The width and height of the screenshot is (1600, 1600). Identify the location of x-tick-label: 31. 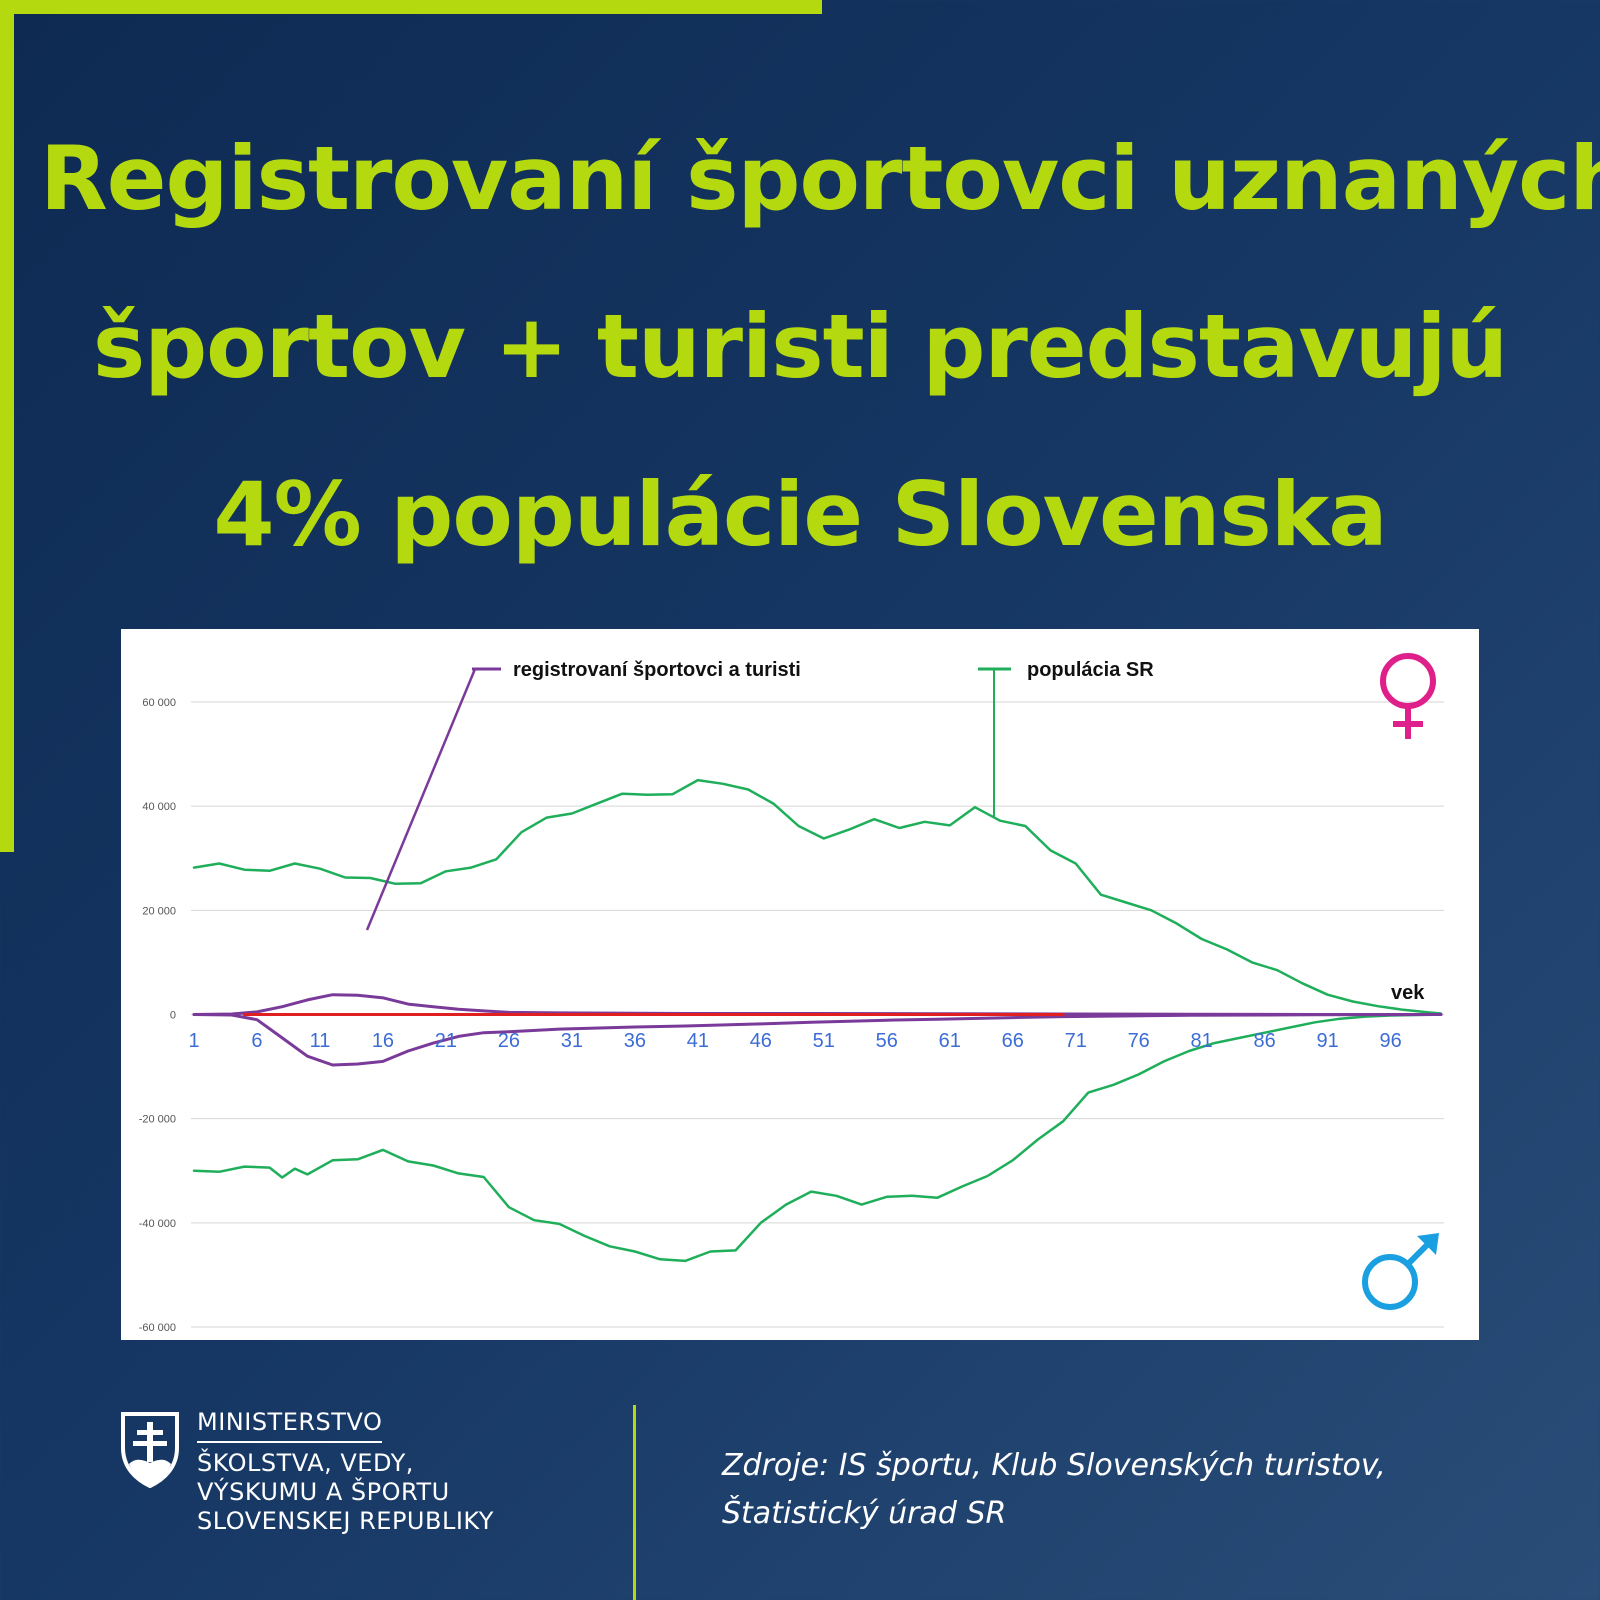
(572, 1041).